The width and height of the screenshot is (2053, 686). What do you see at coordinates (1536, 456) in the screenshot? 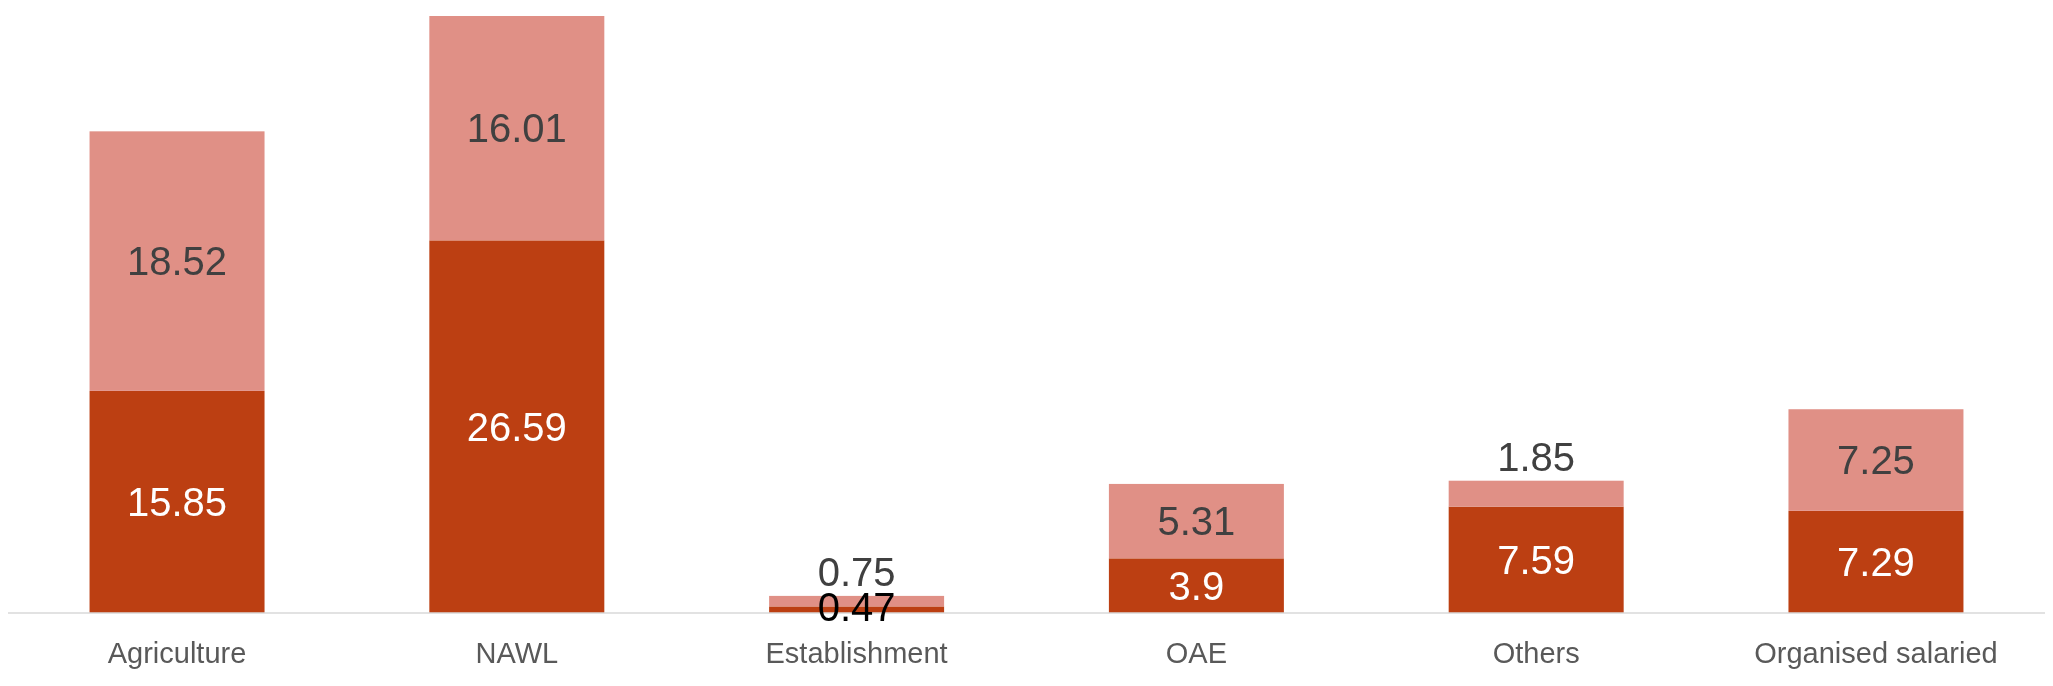
I see `data-label: 1.85` at bounding box center [1536, 456].